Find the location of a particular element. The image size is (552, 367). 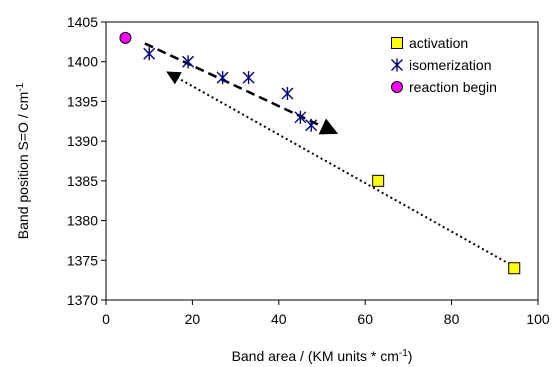

y-axis: 1370 1375 1380 1385 1390 1395 1400 1405 is located at coordinates (86, 161).